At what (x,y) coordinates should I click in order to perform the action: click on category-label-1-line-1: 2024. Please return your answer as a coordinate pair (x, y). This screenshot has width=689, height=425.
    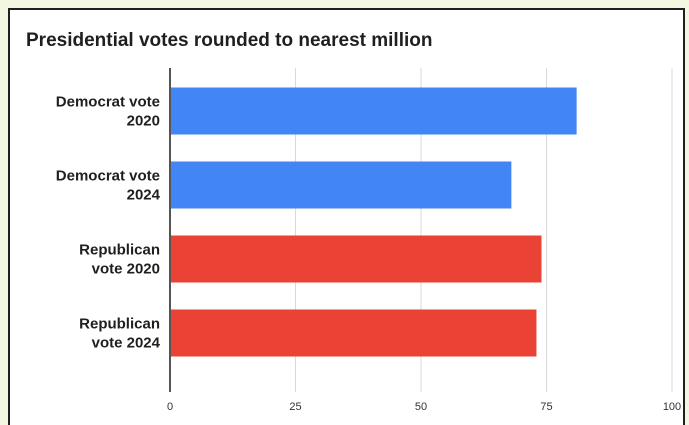
    Looking at the image, I should click on (144, 195).